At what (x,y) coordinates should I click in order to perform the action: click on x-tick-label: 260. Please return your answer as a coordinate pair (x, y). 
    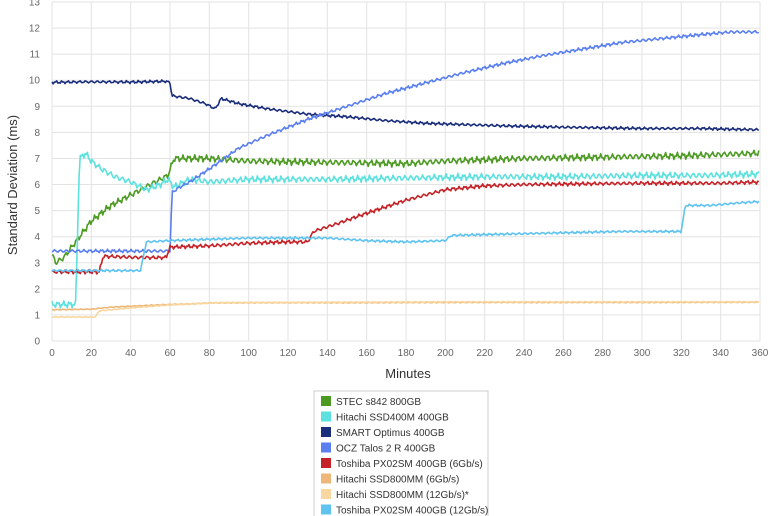
    Looking at the image, I should click on (563, 353).